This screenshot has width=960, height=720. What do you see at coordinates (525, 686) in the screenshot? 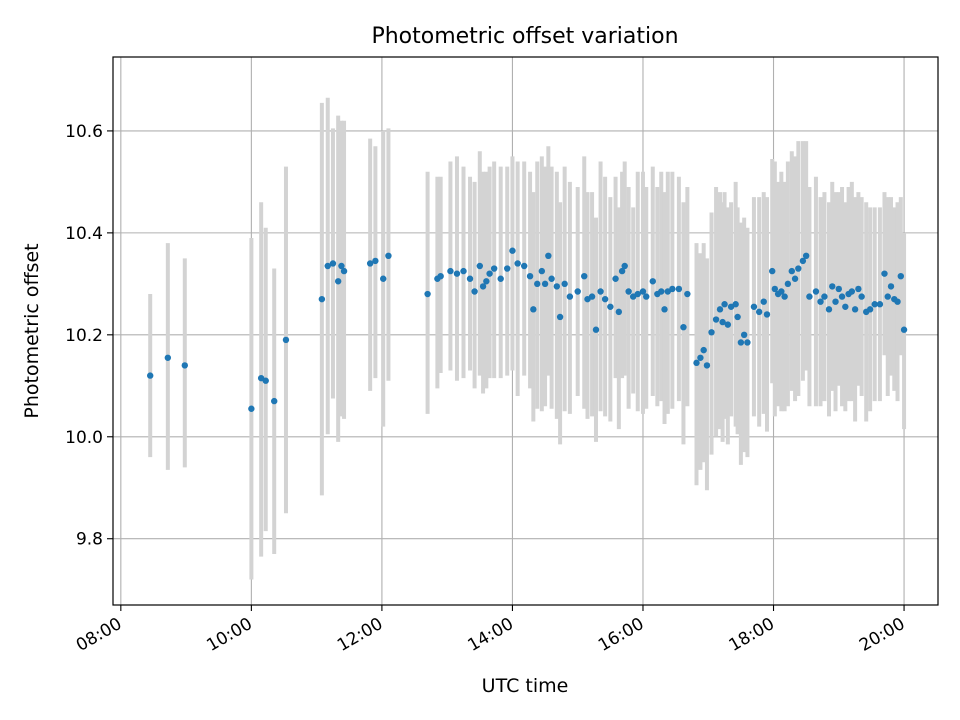
I see `x-axis-label: UTC time` at bounding box center [525, 686].